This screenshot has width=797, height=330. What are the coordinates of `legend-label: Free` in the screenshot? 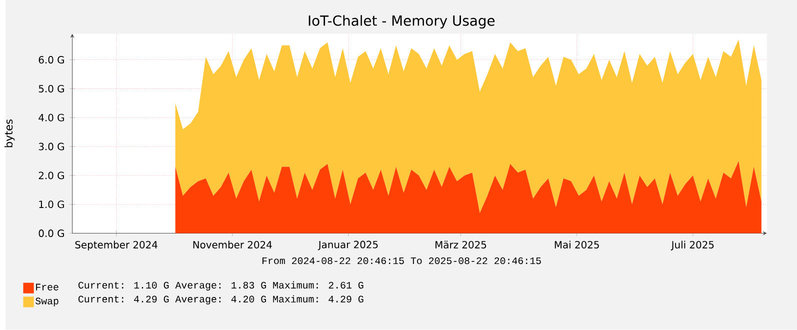 It's located at (47, 287).